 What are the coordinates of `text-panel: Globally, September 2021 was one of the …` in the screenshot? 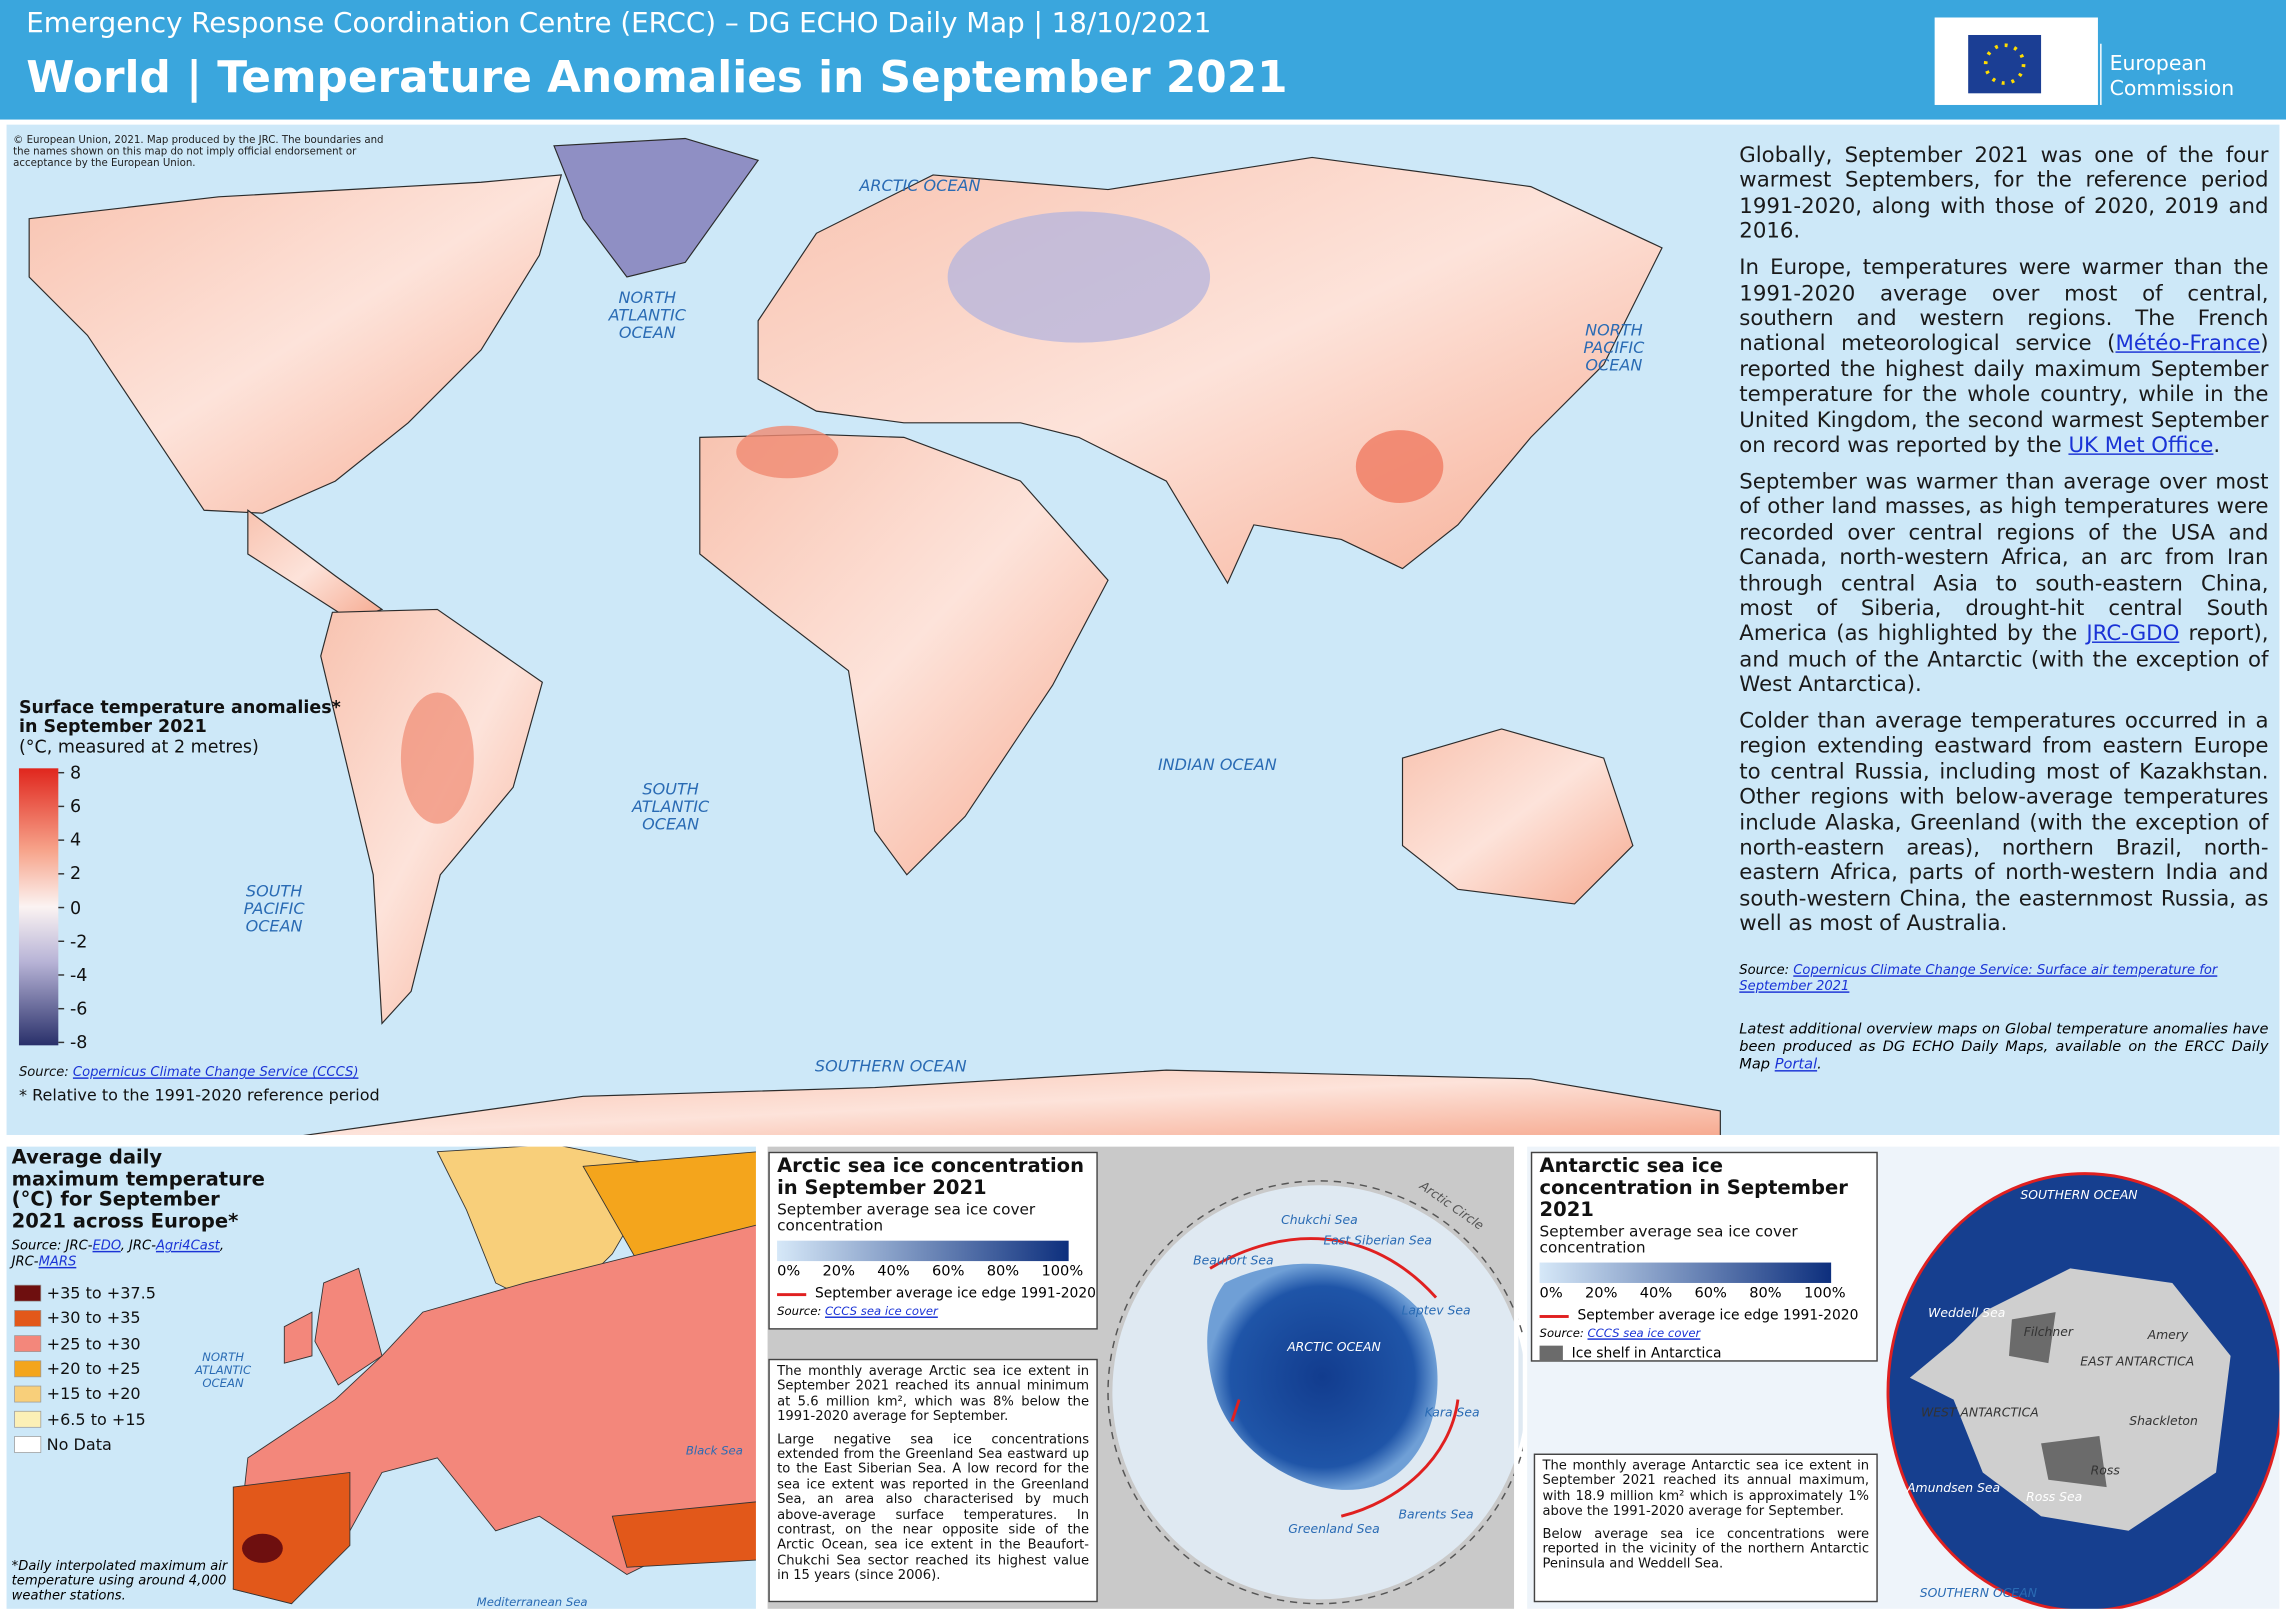 It's located at (2003, 545).